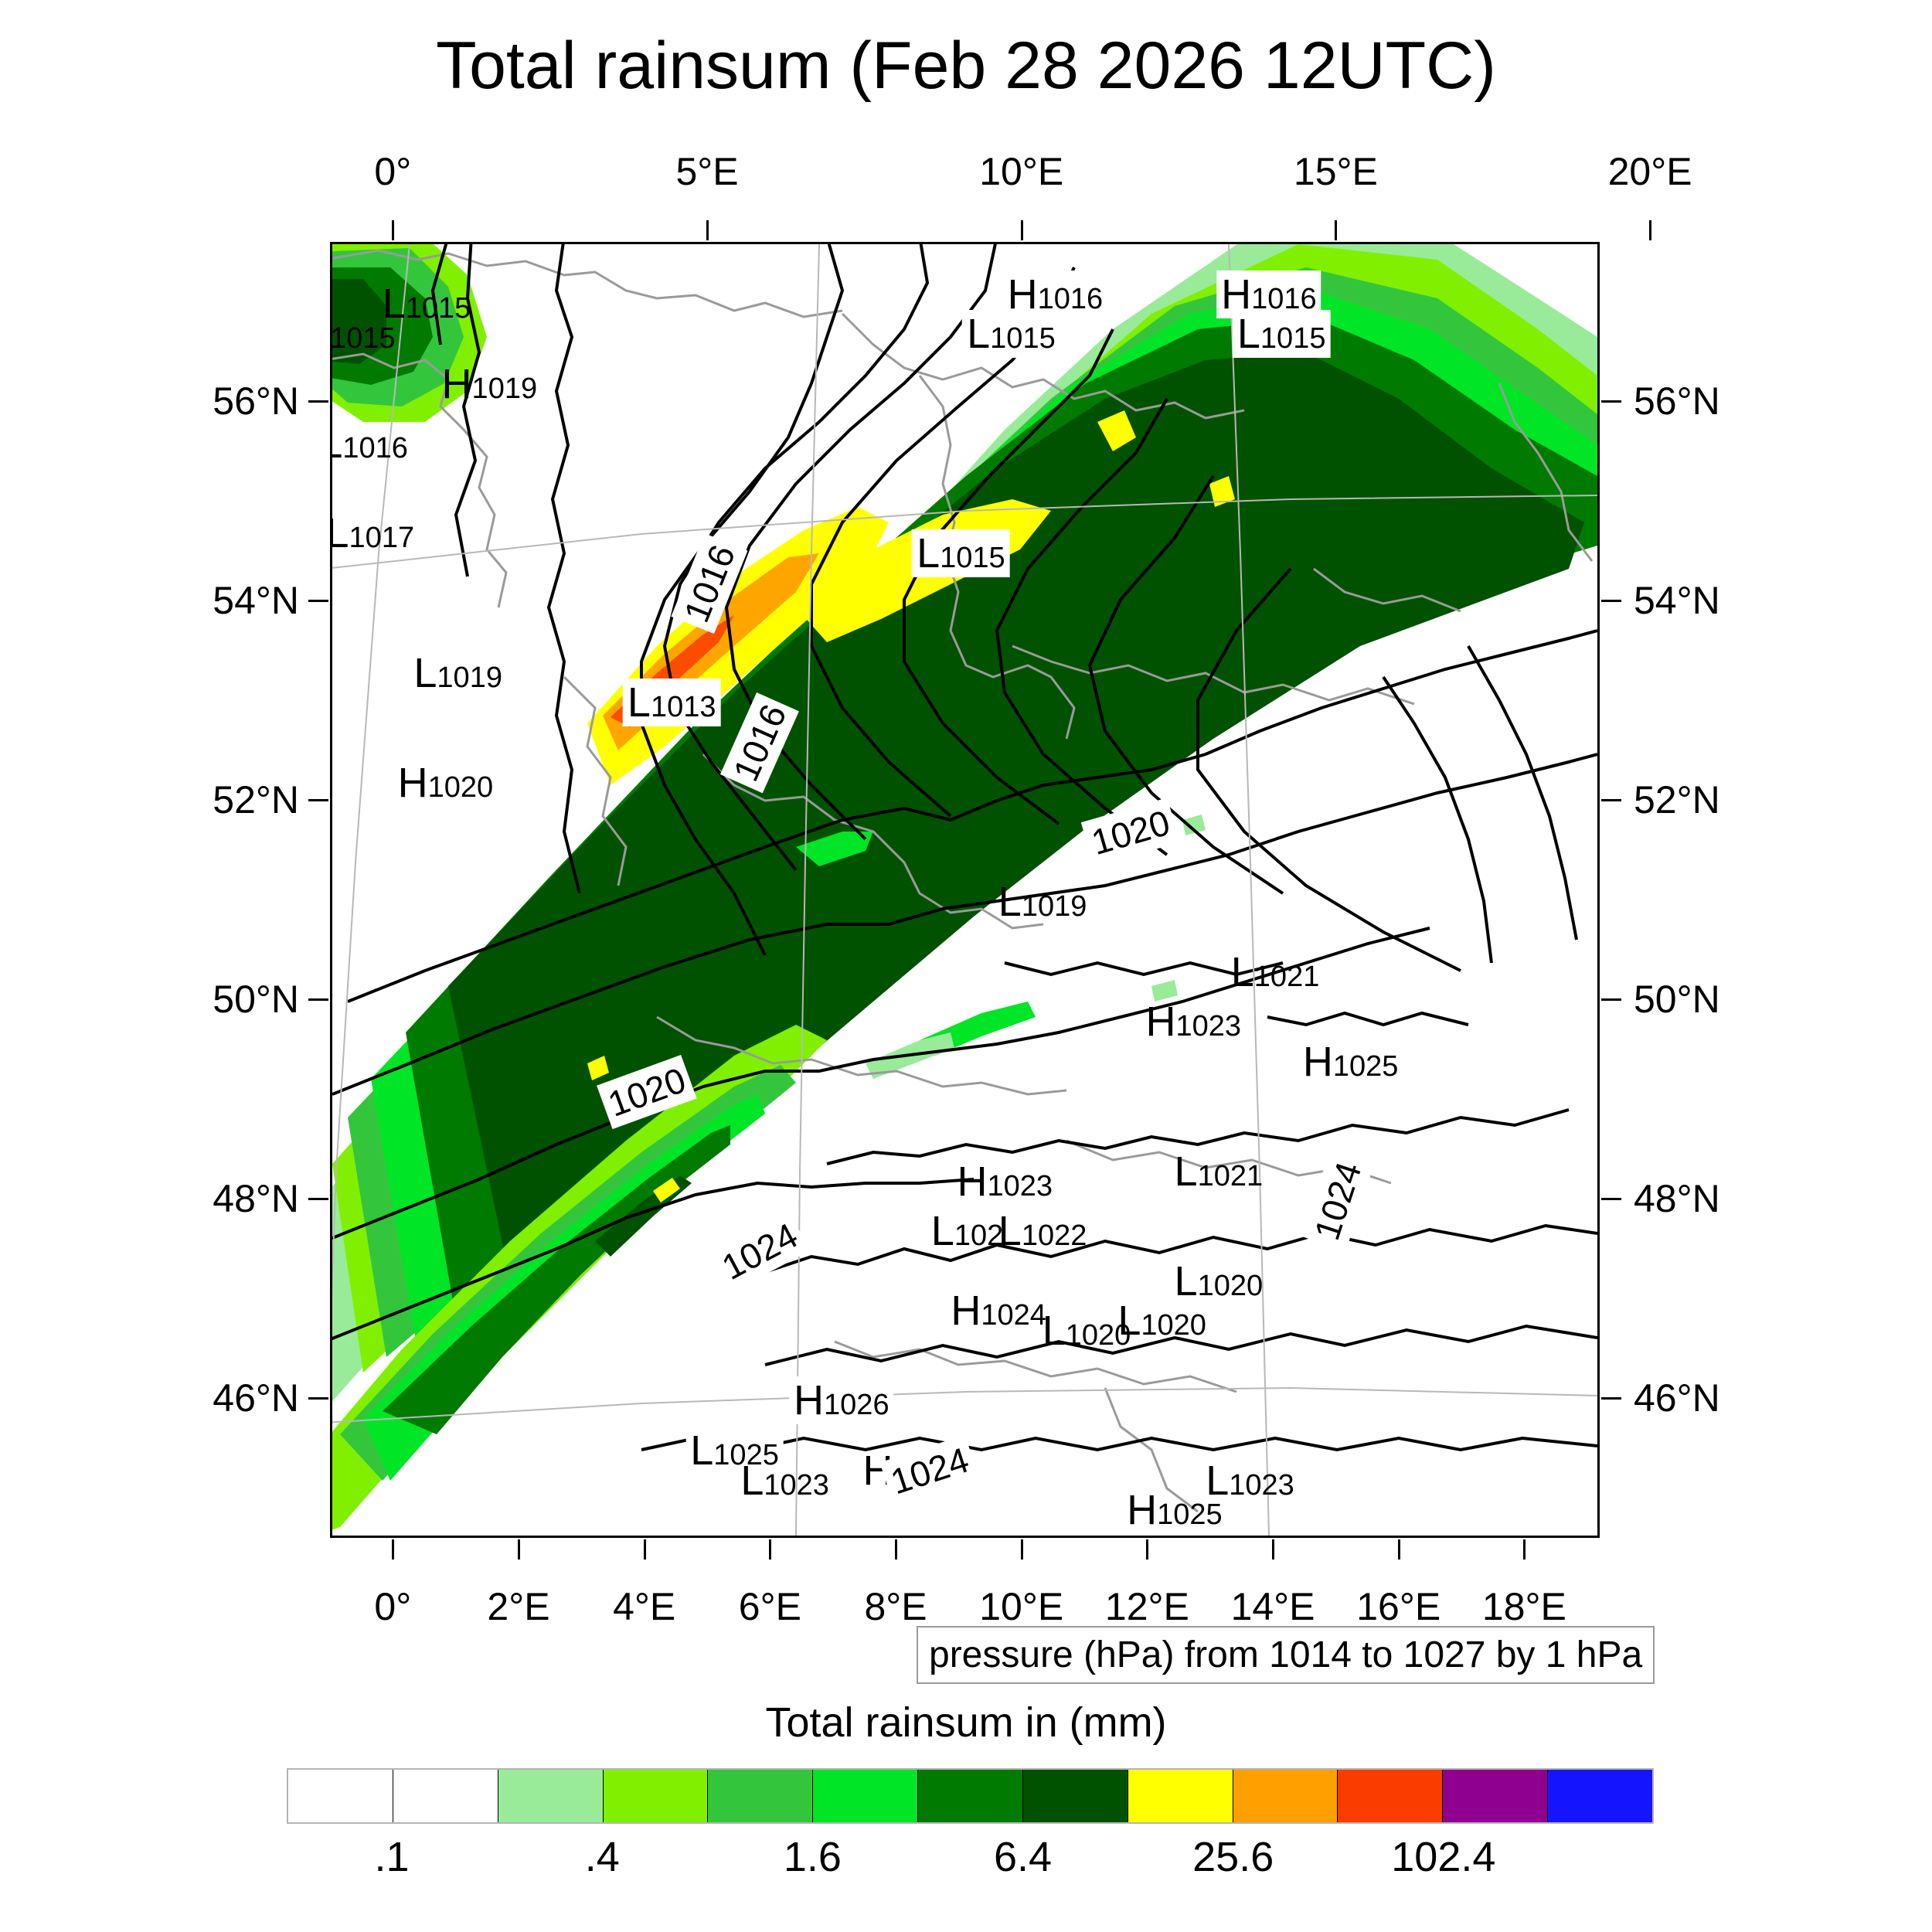 The width and height of the screenshot is (1932, 1932). I want to click on axis-label-left-2: 52°N, so click(256, 800).